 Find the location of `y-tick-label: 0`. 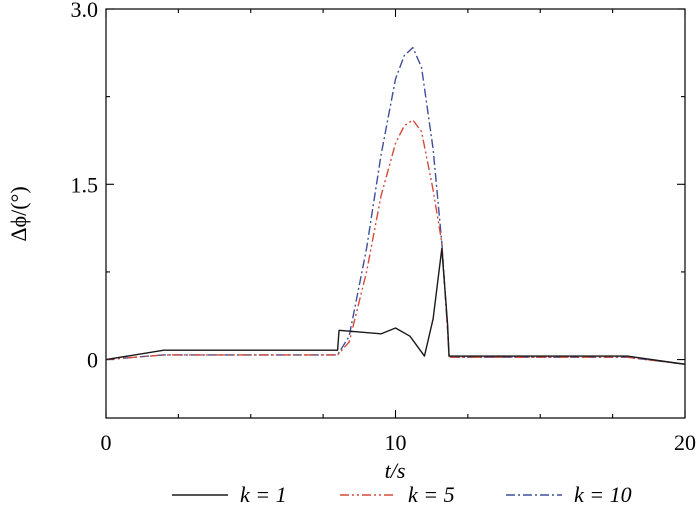

y-tick-label: 0 is located at coordinates (92, 360).